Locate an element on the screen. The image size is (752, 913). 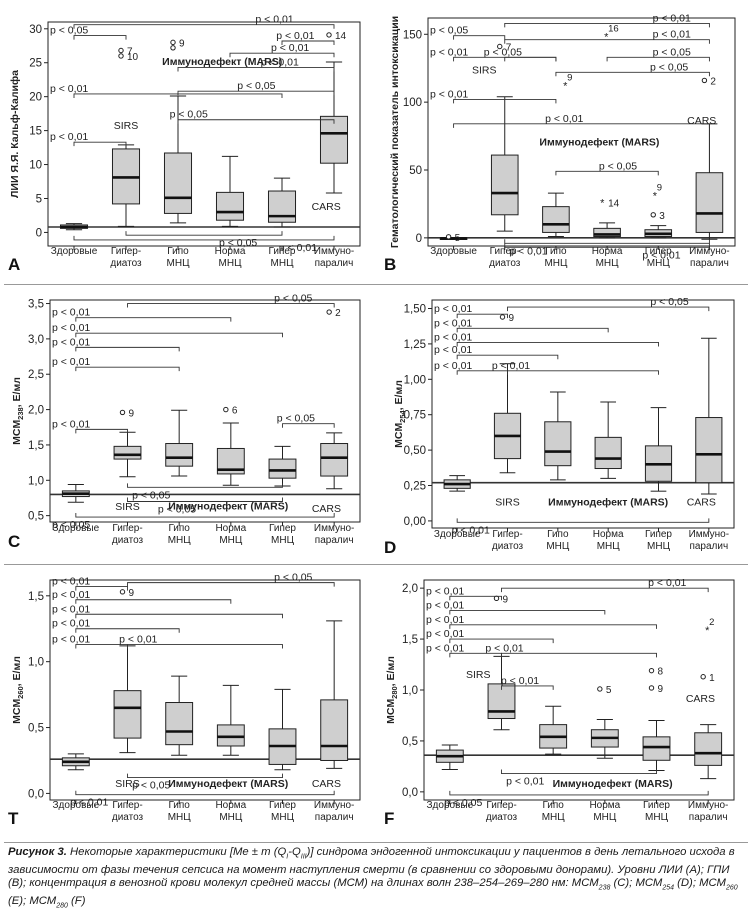
panel-letter: T is located at coordinates (13, 818).